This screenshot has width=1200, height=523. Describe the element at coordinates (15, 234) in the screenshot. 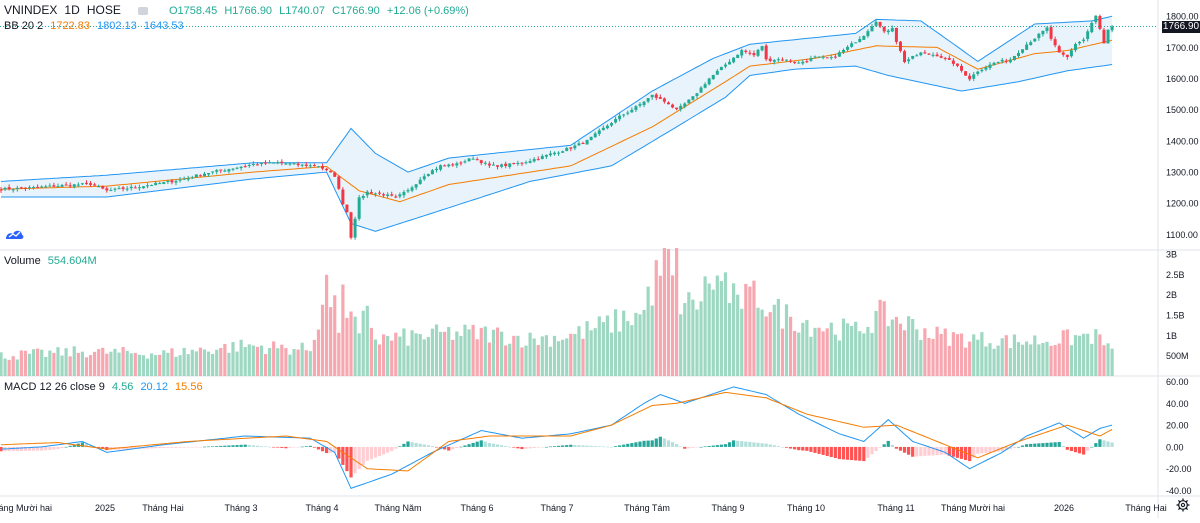

I see `tradingview-logo-icon` at that location.